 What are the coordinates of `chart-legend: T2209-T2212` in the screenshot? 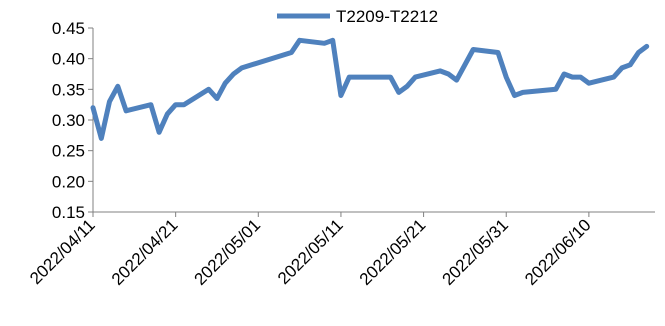 It's located at (357, 16).